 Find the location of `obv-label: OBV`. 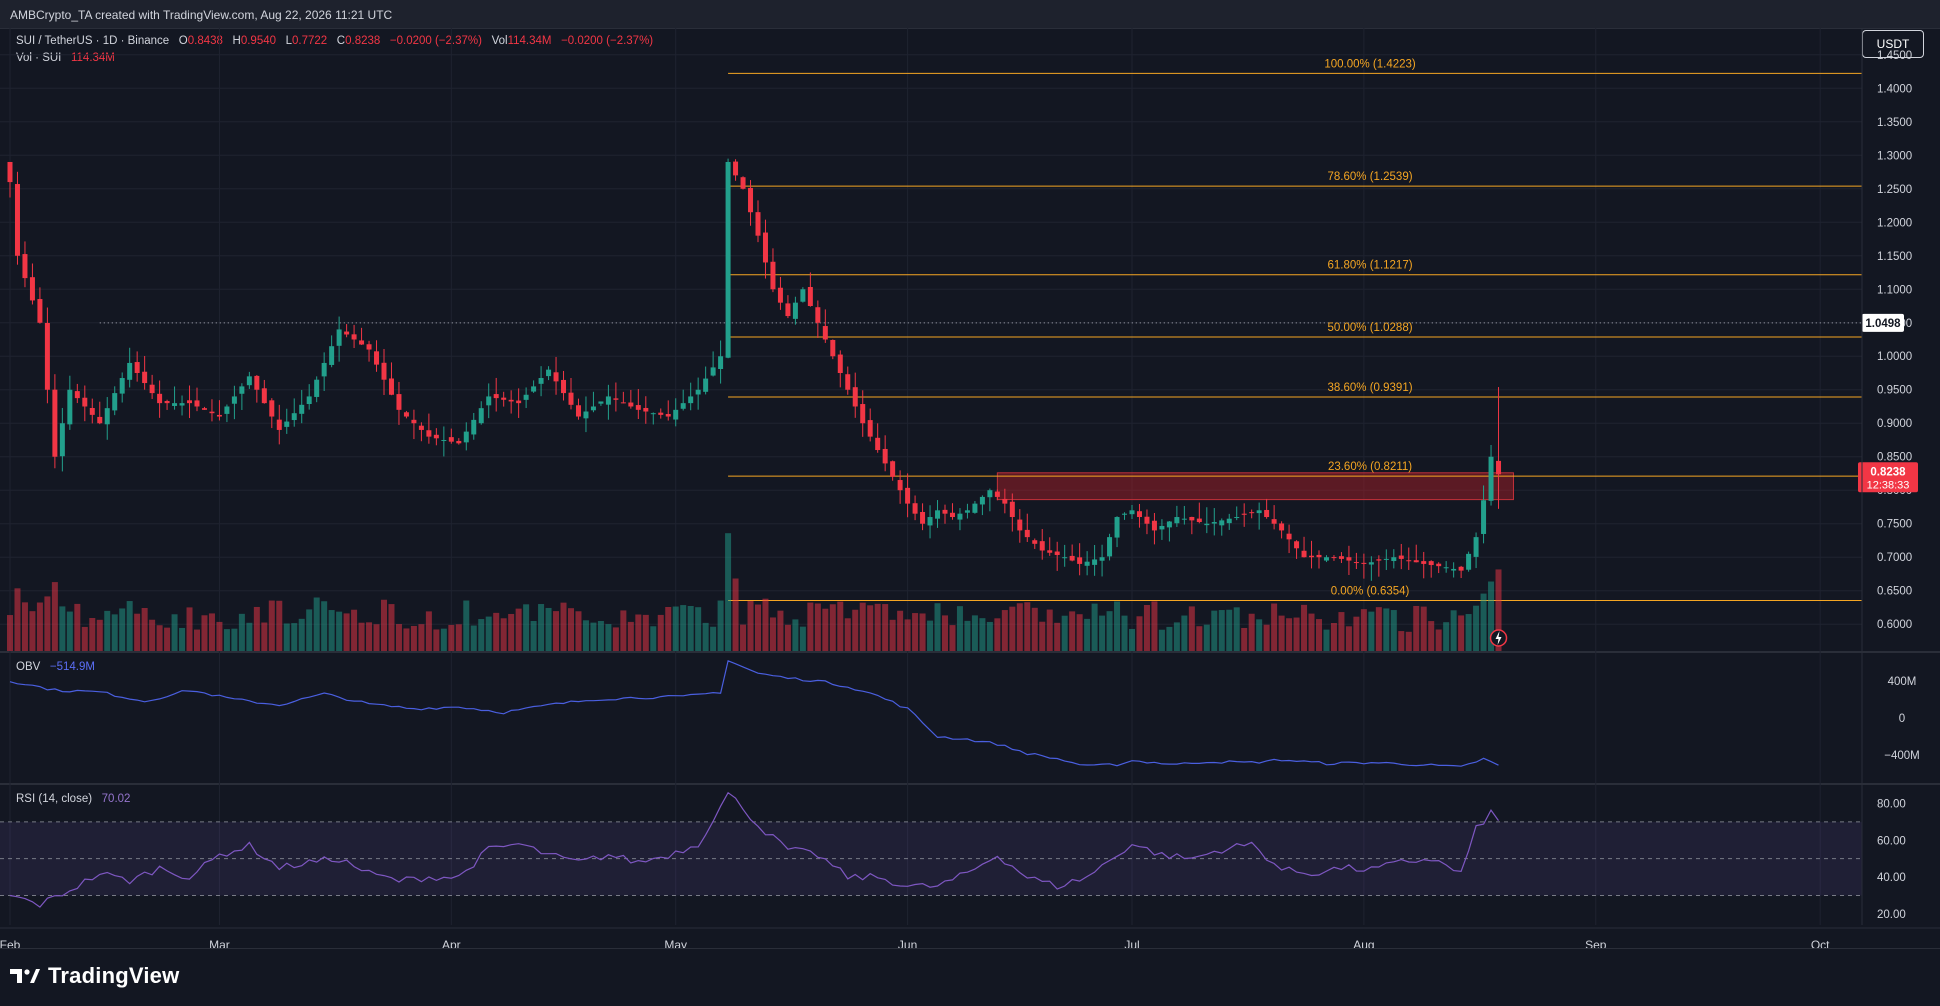

obv-label: OBV is located at coordinates (28, 667).